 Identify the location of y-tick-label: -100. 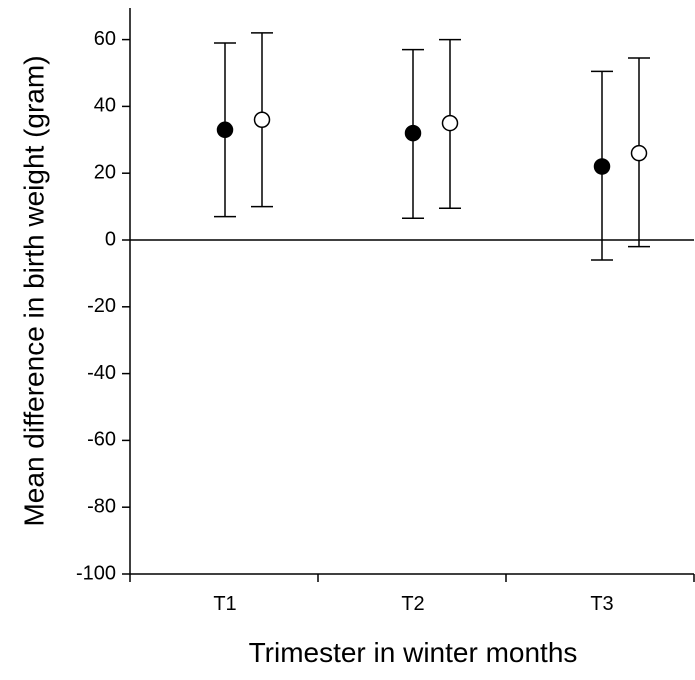
(96, 573).